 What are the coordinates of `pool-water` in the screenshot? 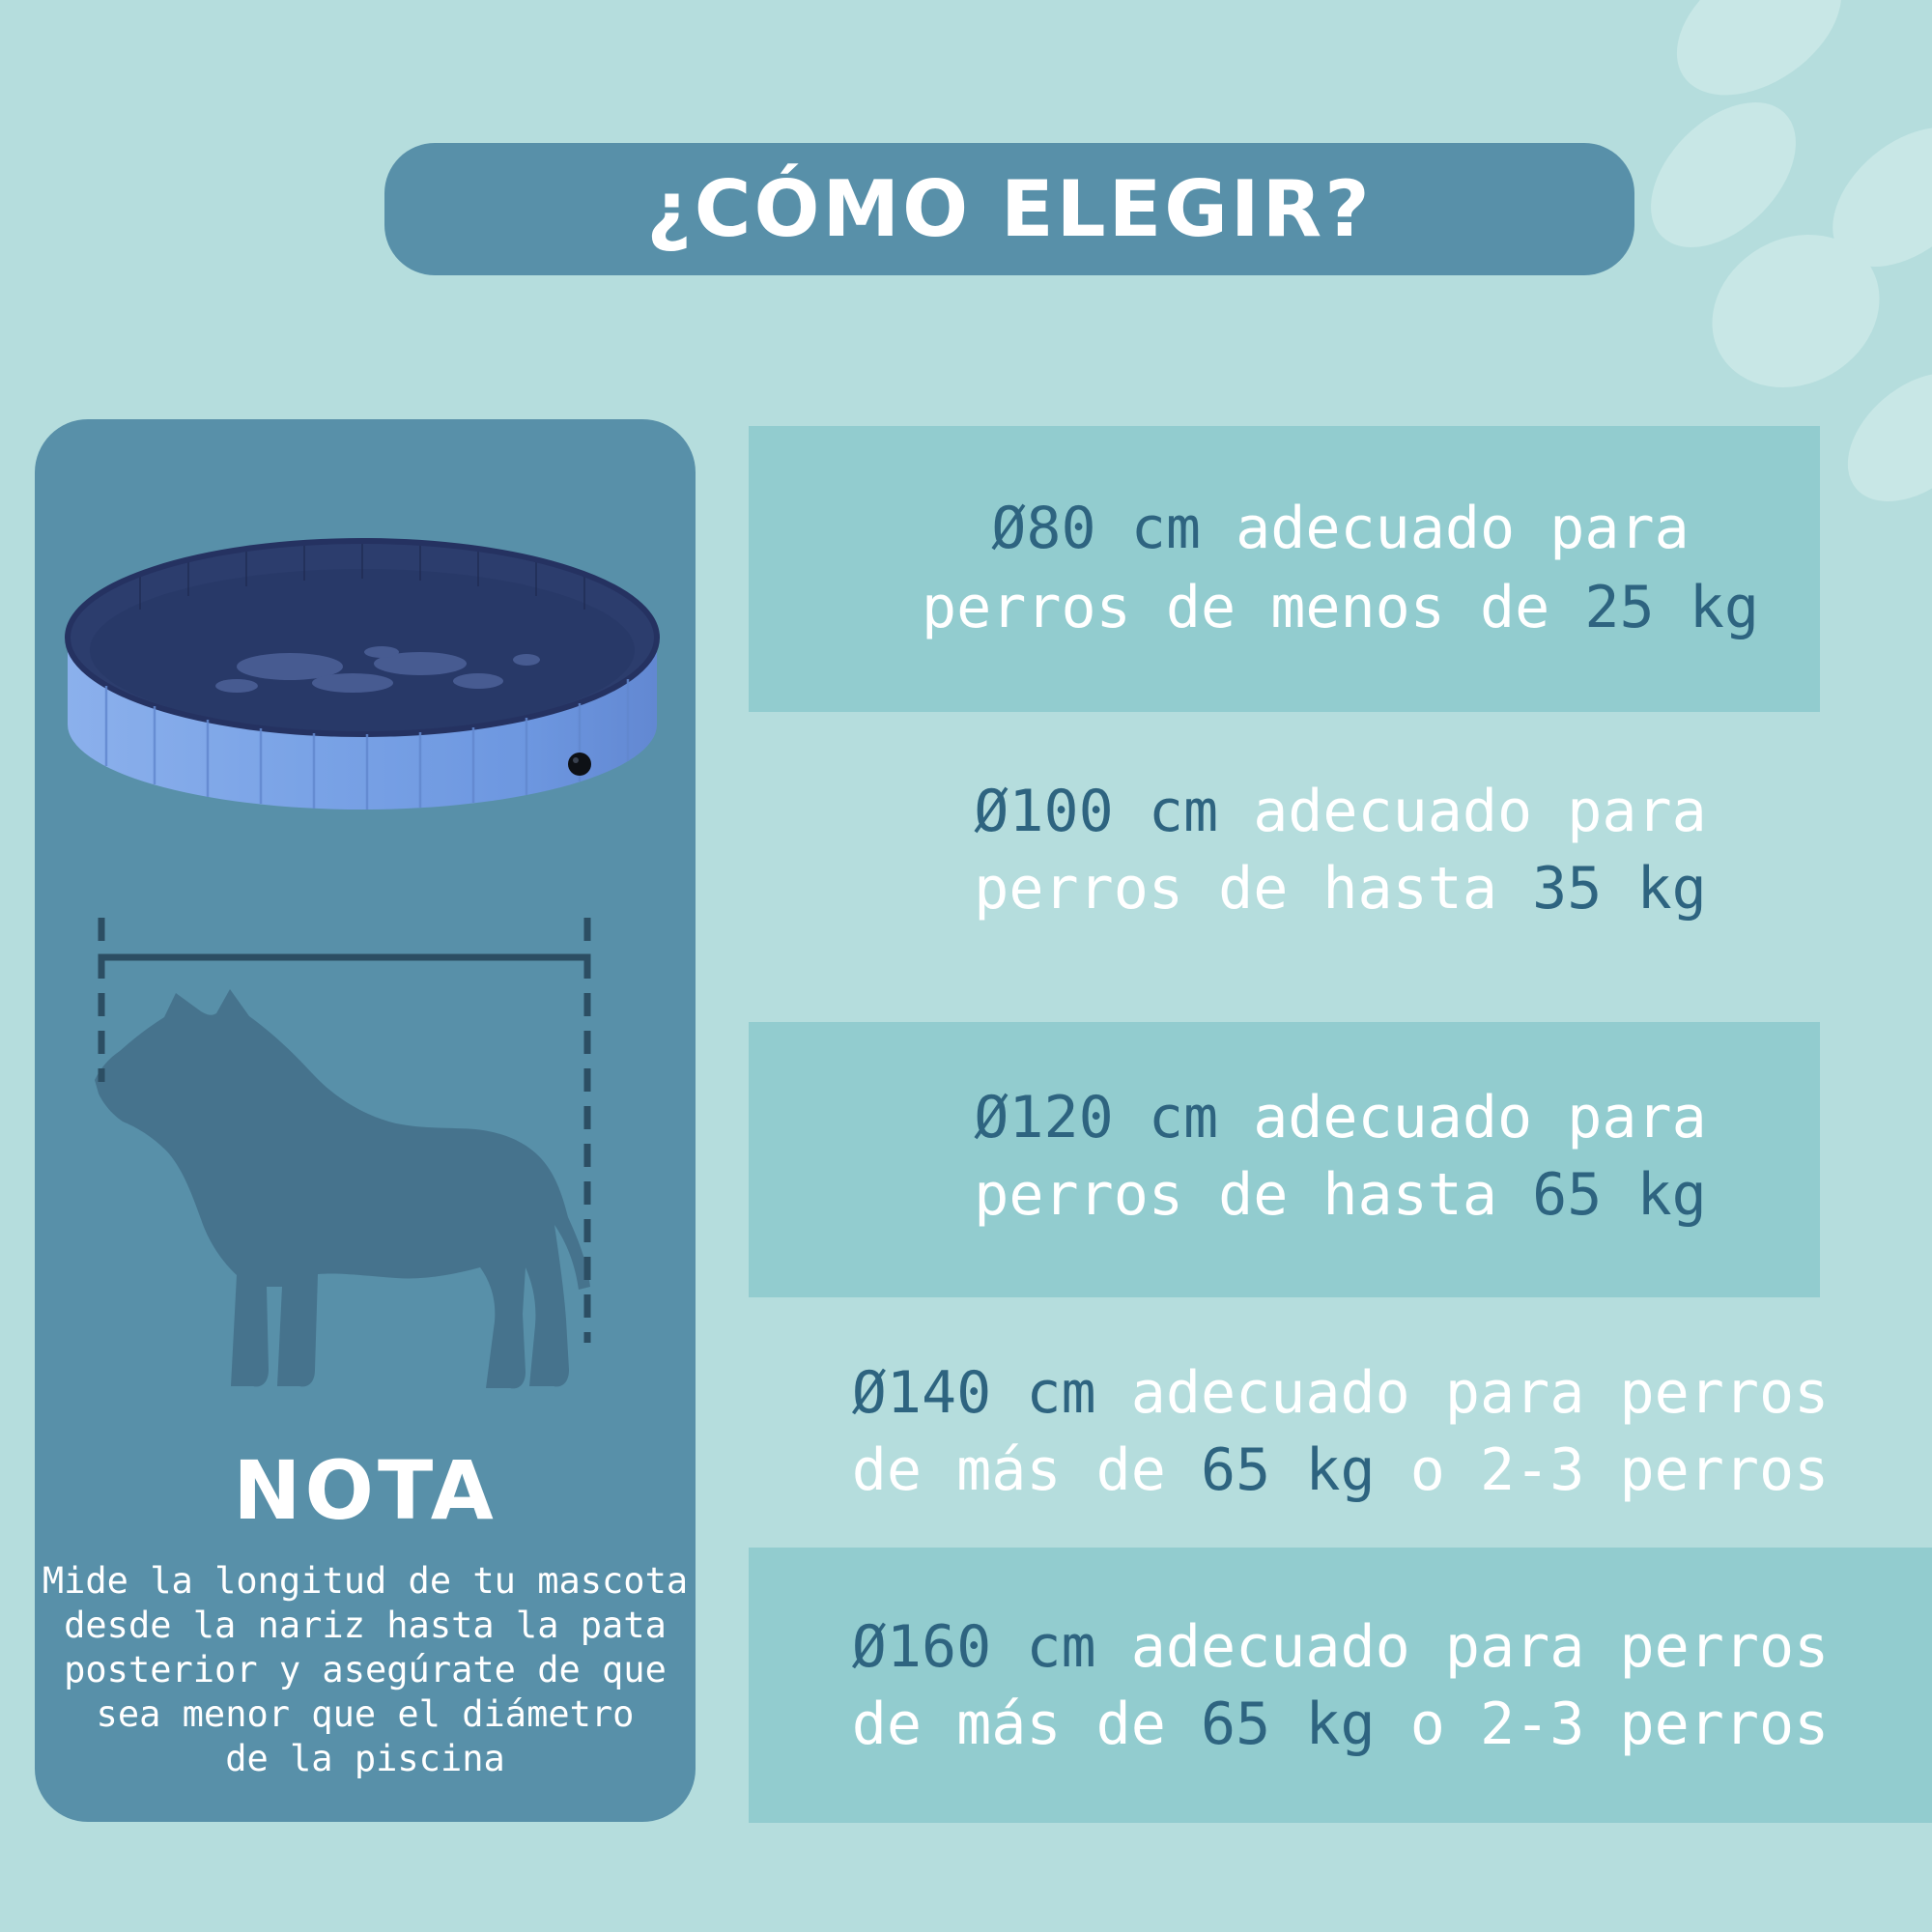 It's located at (362, 650).